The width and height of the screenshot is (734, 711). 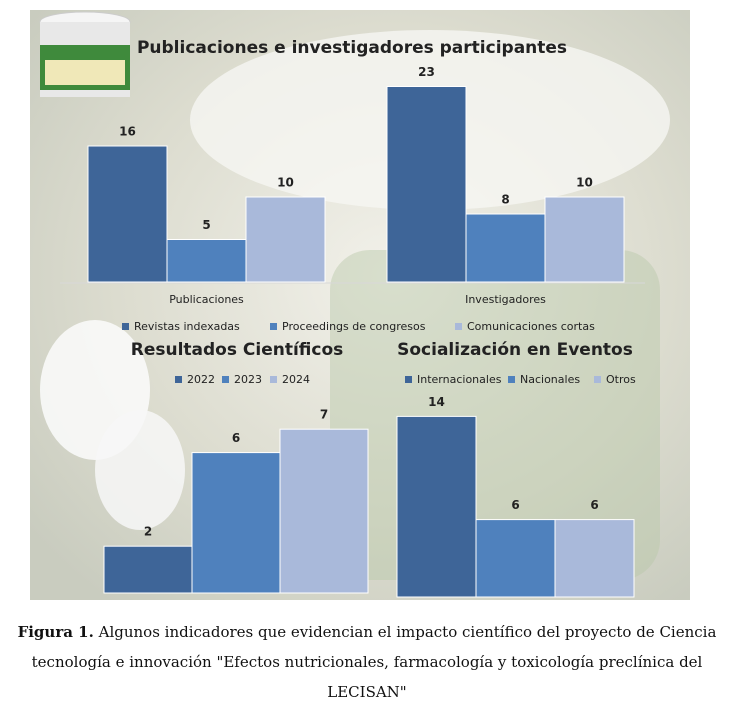 What do you see at coordinates (515, 350) in the screenshot?
I see `chart-title: Socialización en Eventos` at bounding box center [515, 350].